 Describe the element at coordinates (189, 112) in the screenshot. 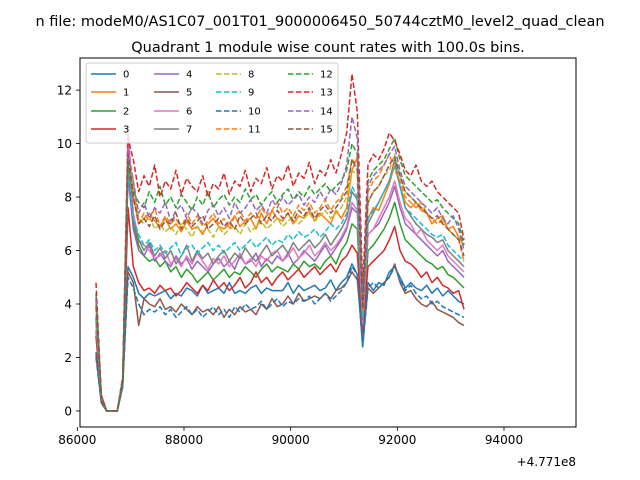

I see `legend-label-6: 6` at that location.